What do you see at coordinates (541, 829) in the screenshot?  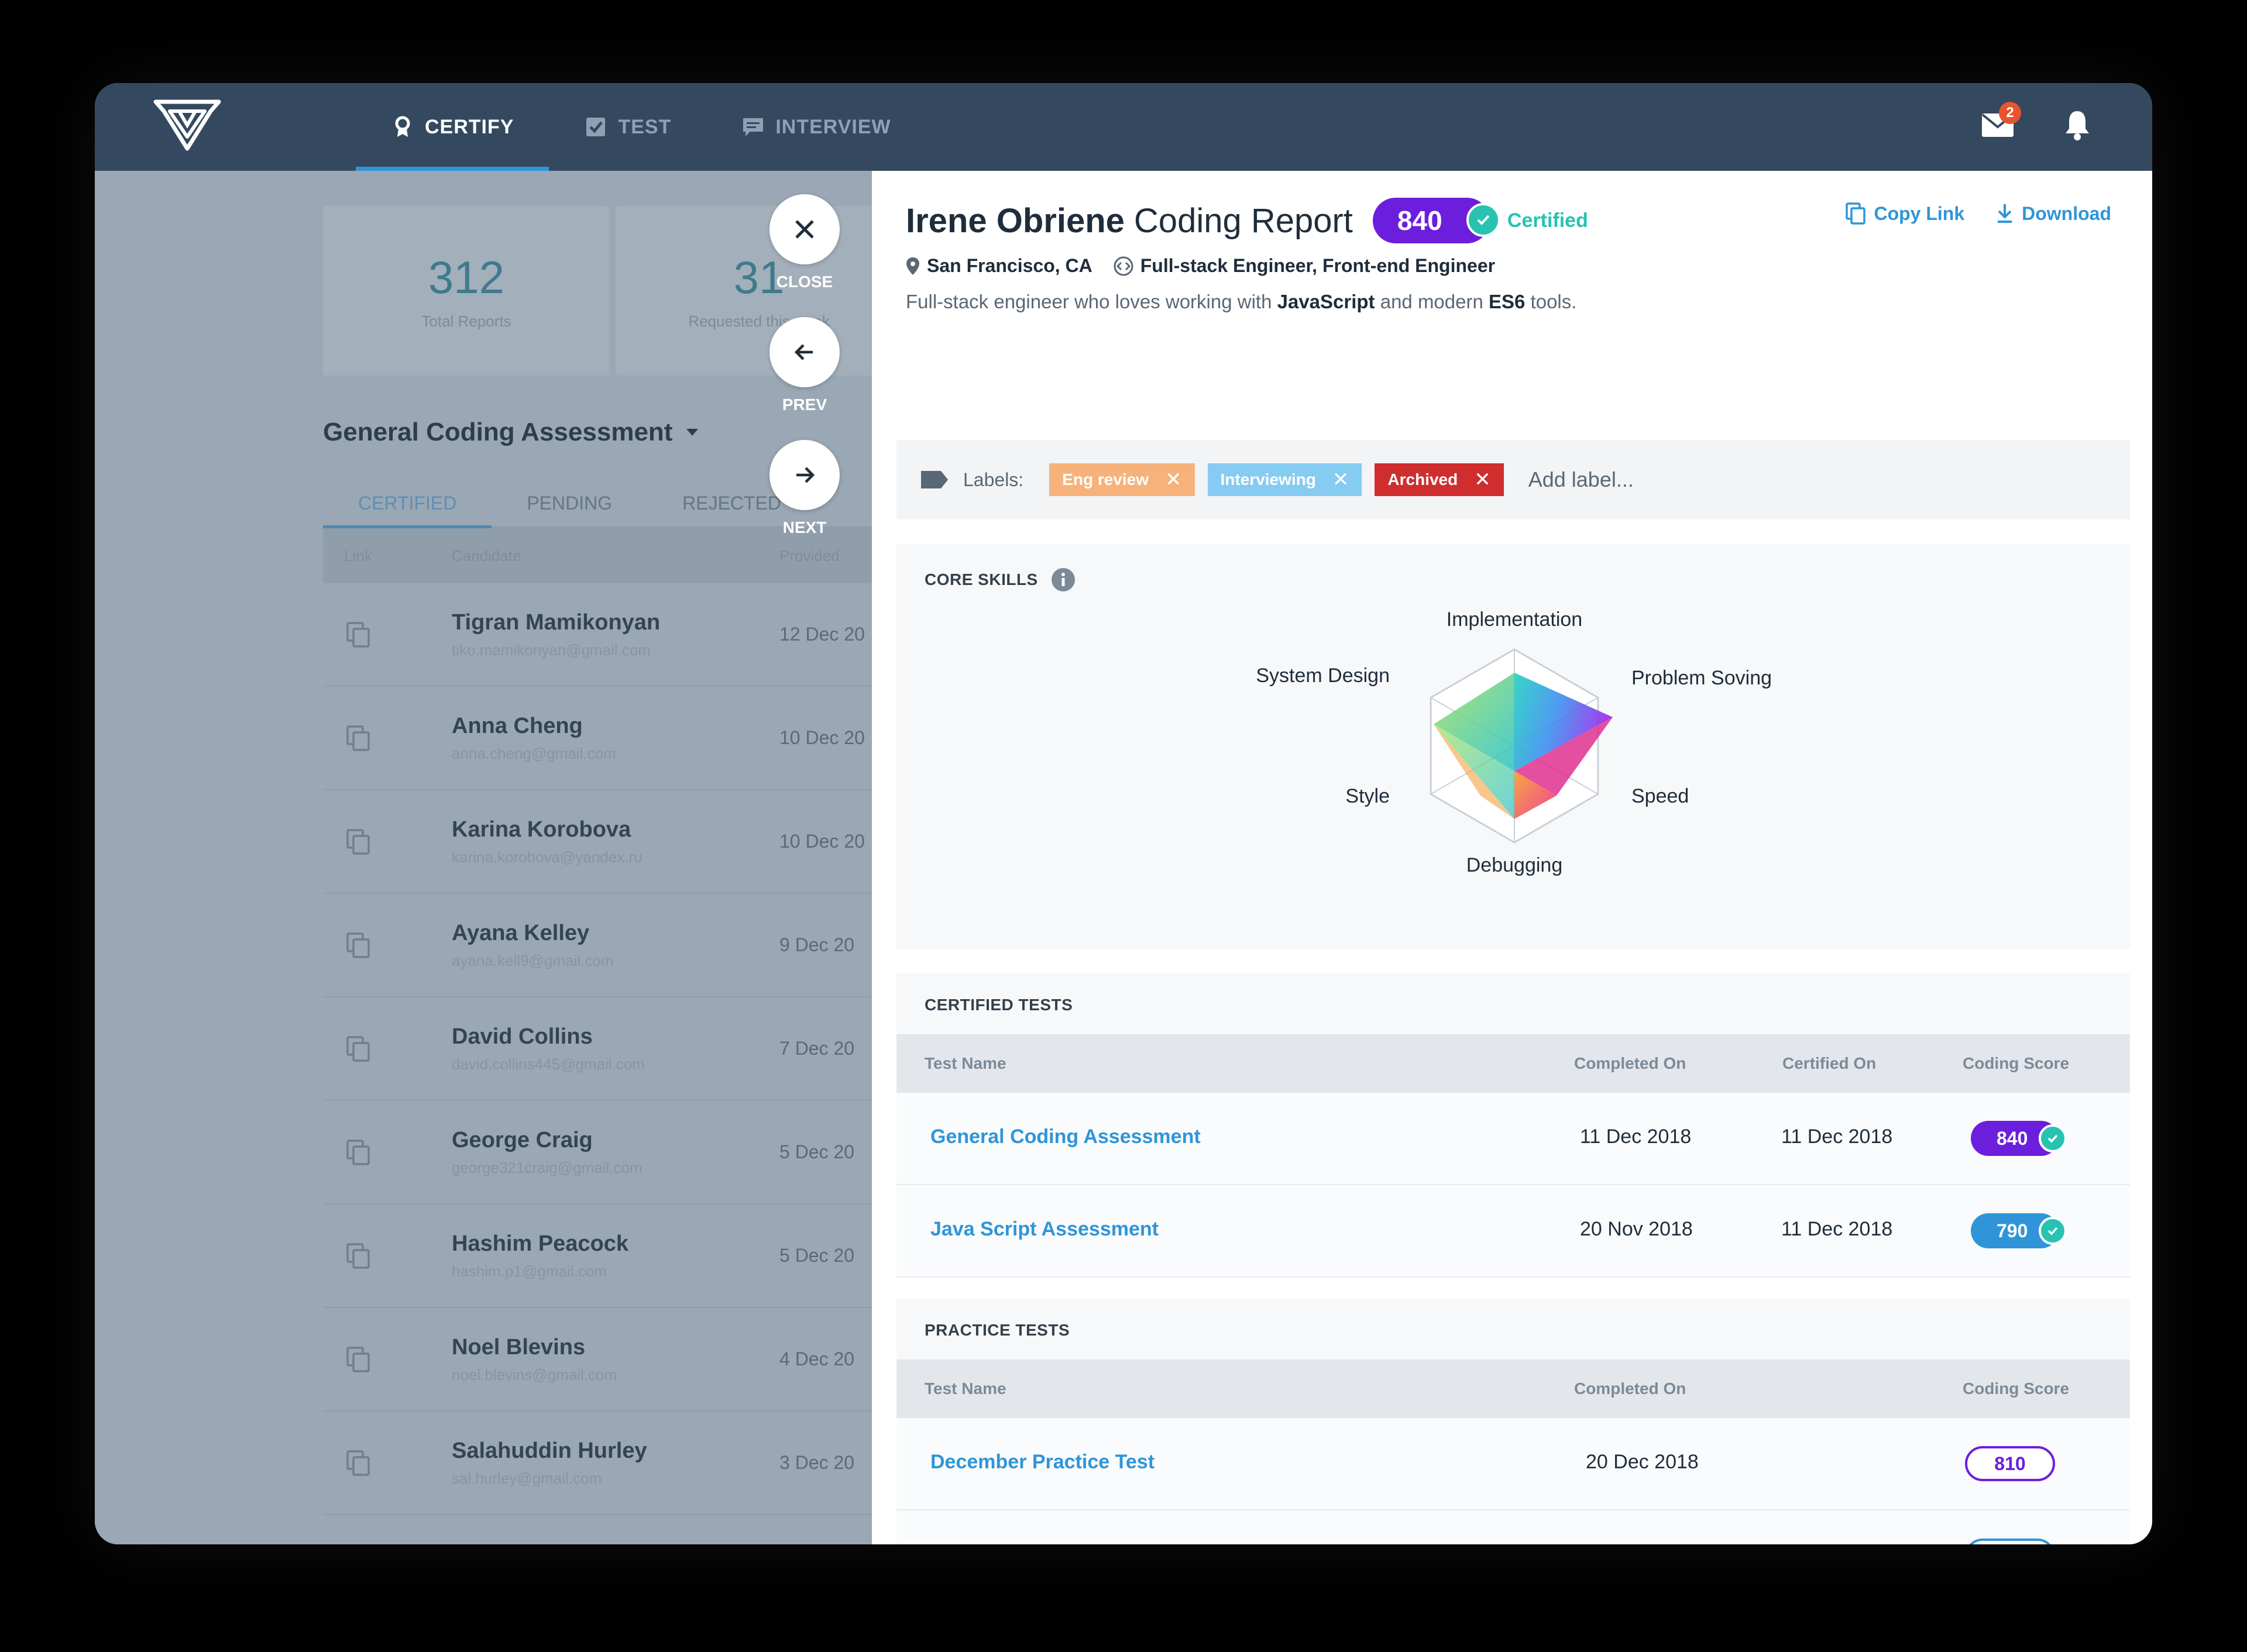 I see `candidate-name: Karina Korobova` at bounding box center [541, 829].